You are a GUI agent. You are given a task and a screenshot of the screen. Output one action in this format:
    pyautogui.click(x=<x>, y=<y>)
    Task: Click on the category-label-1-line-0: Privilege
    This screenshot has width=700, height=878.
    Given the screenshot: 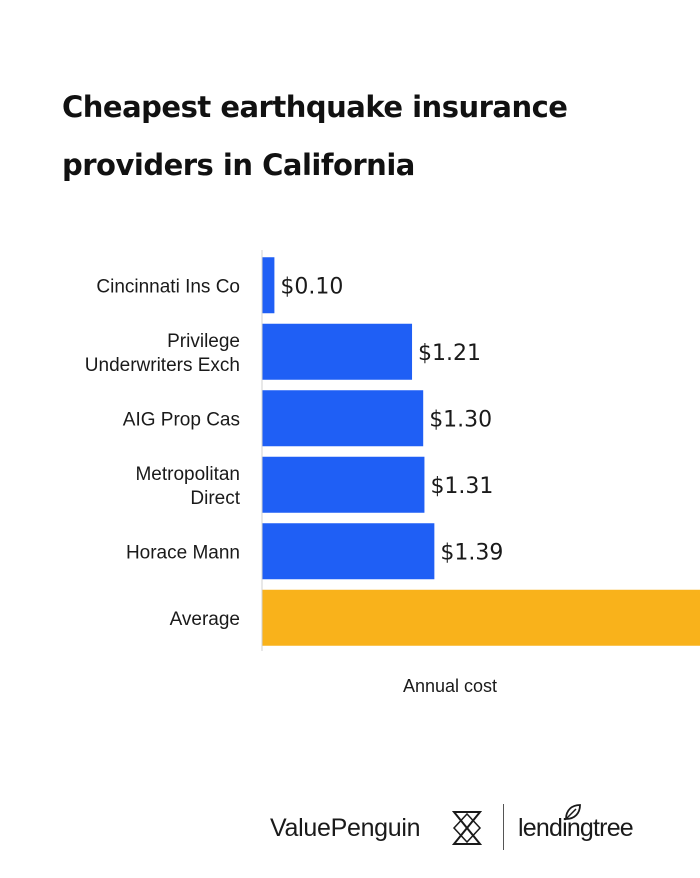 What is the action you would take?
    pyautogui.click(x=203, y=341)
    